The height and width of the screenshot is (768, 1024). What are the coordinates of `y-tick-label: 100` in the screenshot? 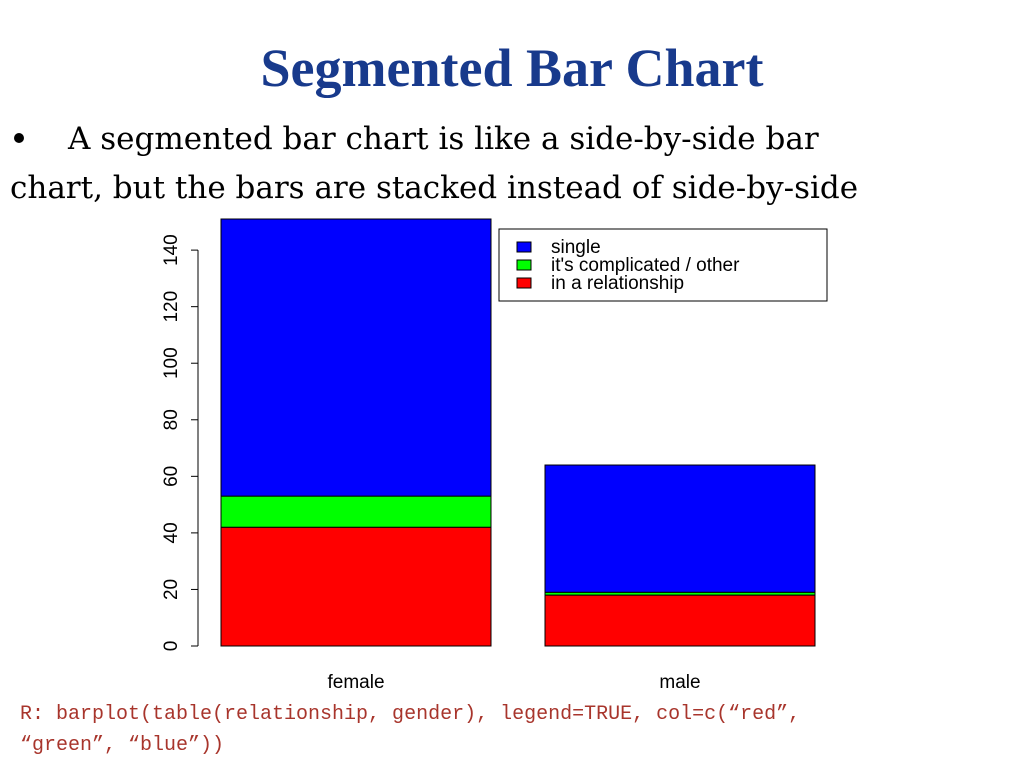 It's located at (171, 363).